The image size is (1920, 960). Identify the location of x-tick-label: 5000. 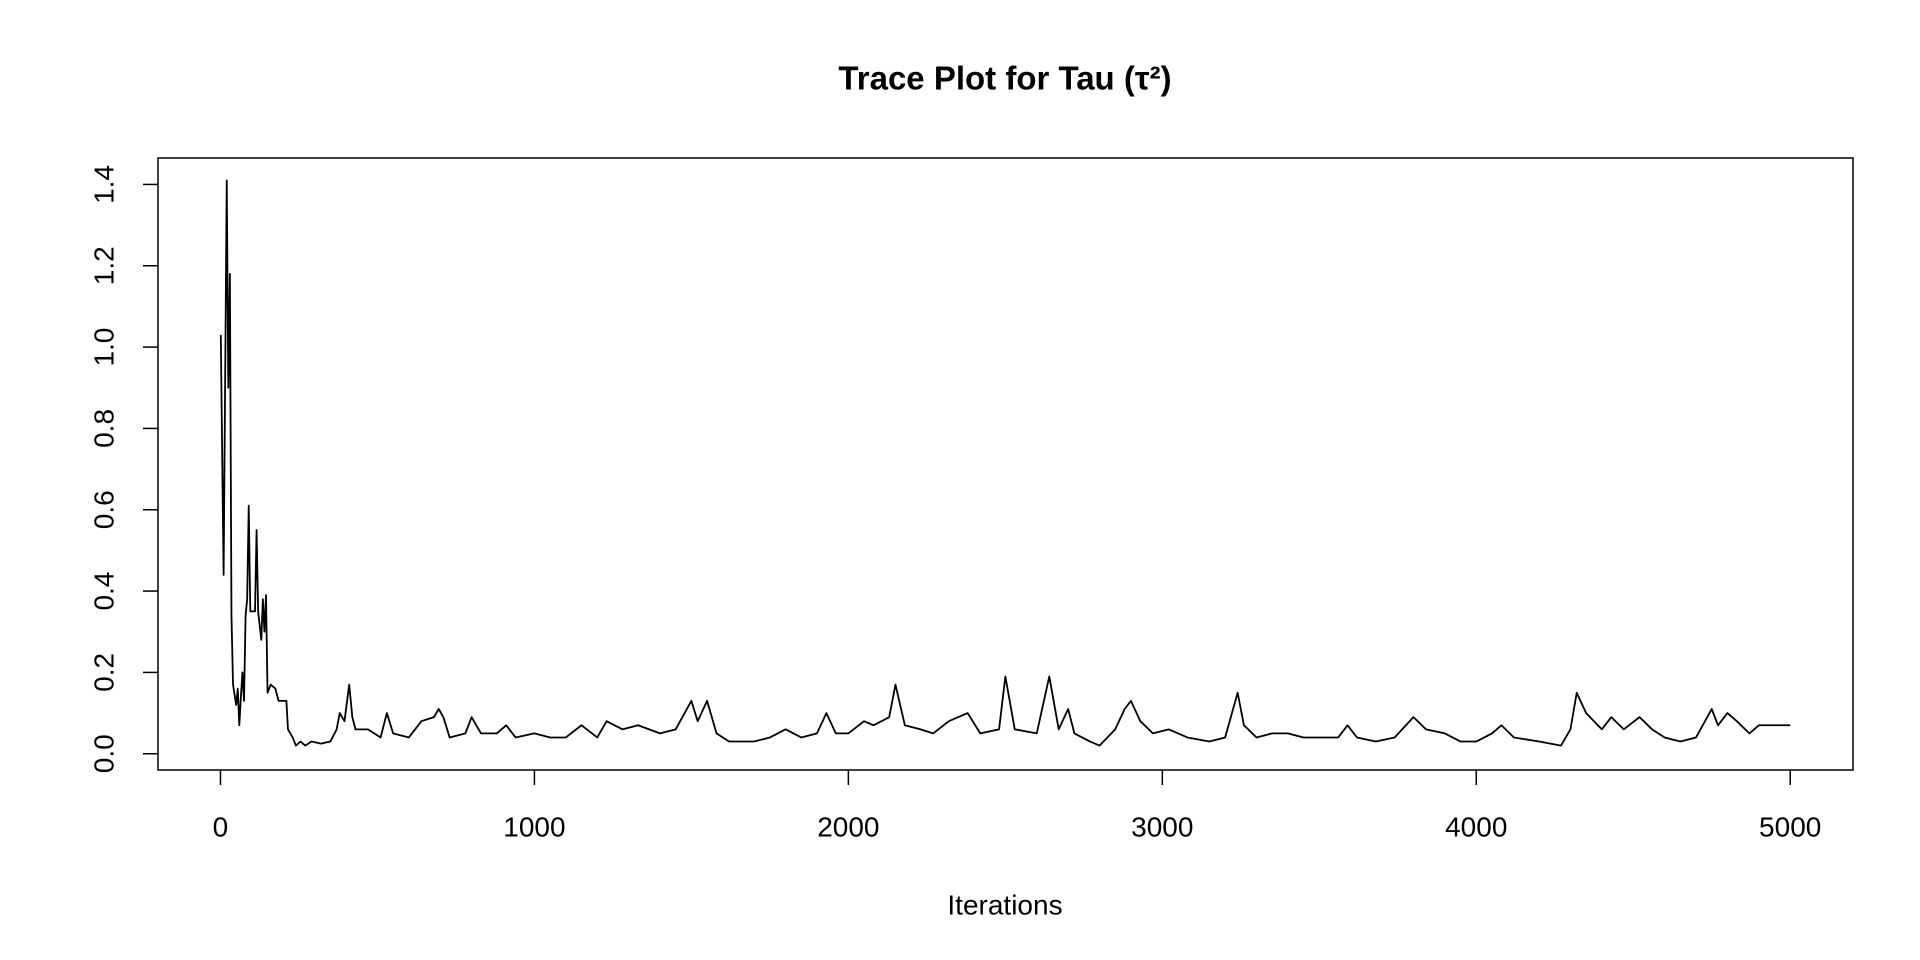
(1790, 826).